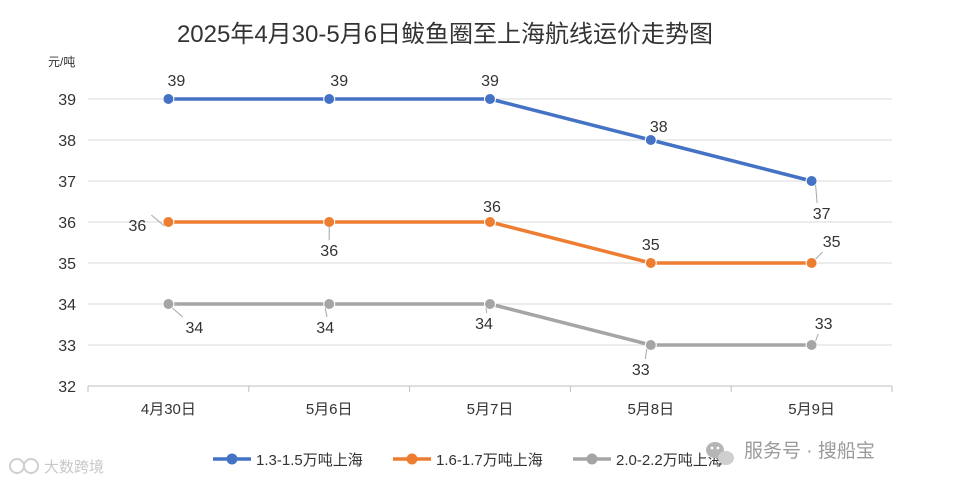 This screenshot has width=956, height=489. I want to click on y-tick-label: 35, so click(67, 264).